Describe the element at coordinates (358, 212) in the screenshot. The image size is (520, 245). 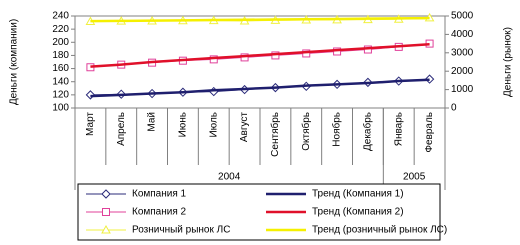
I see `legend-label: Тренд (Компания 2)` at that location.